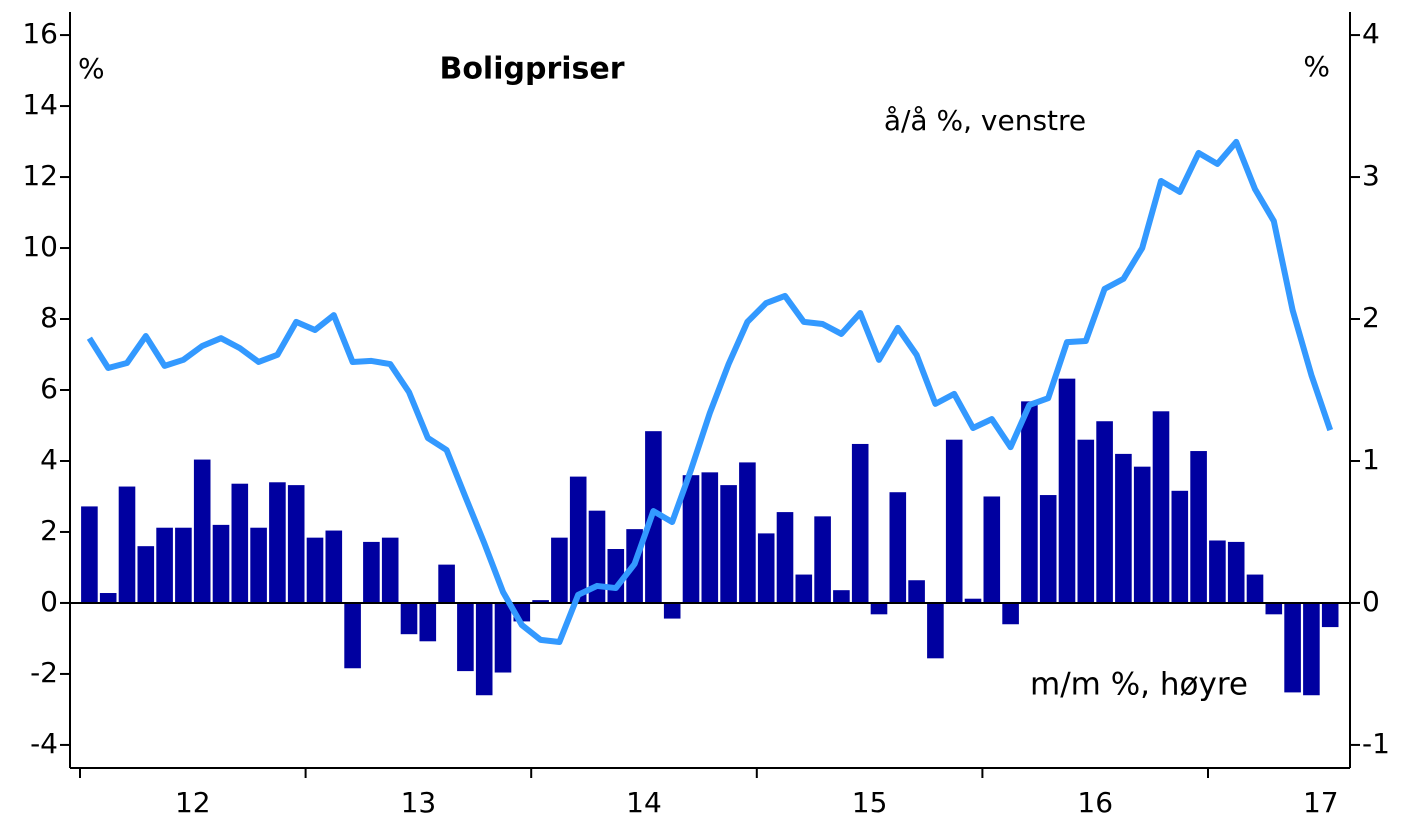 The width and height of the screenshot is (1401, 824). I want to click on x-tick-label: 13, so click(419, 802).